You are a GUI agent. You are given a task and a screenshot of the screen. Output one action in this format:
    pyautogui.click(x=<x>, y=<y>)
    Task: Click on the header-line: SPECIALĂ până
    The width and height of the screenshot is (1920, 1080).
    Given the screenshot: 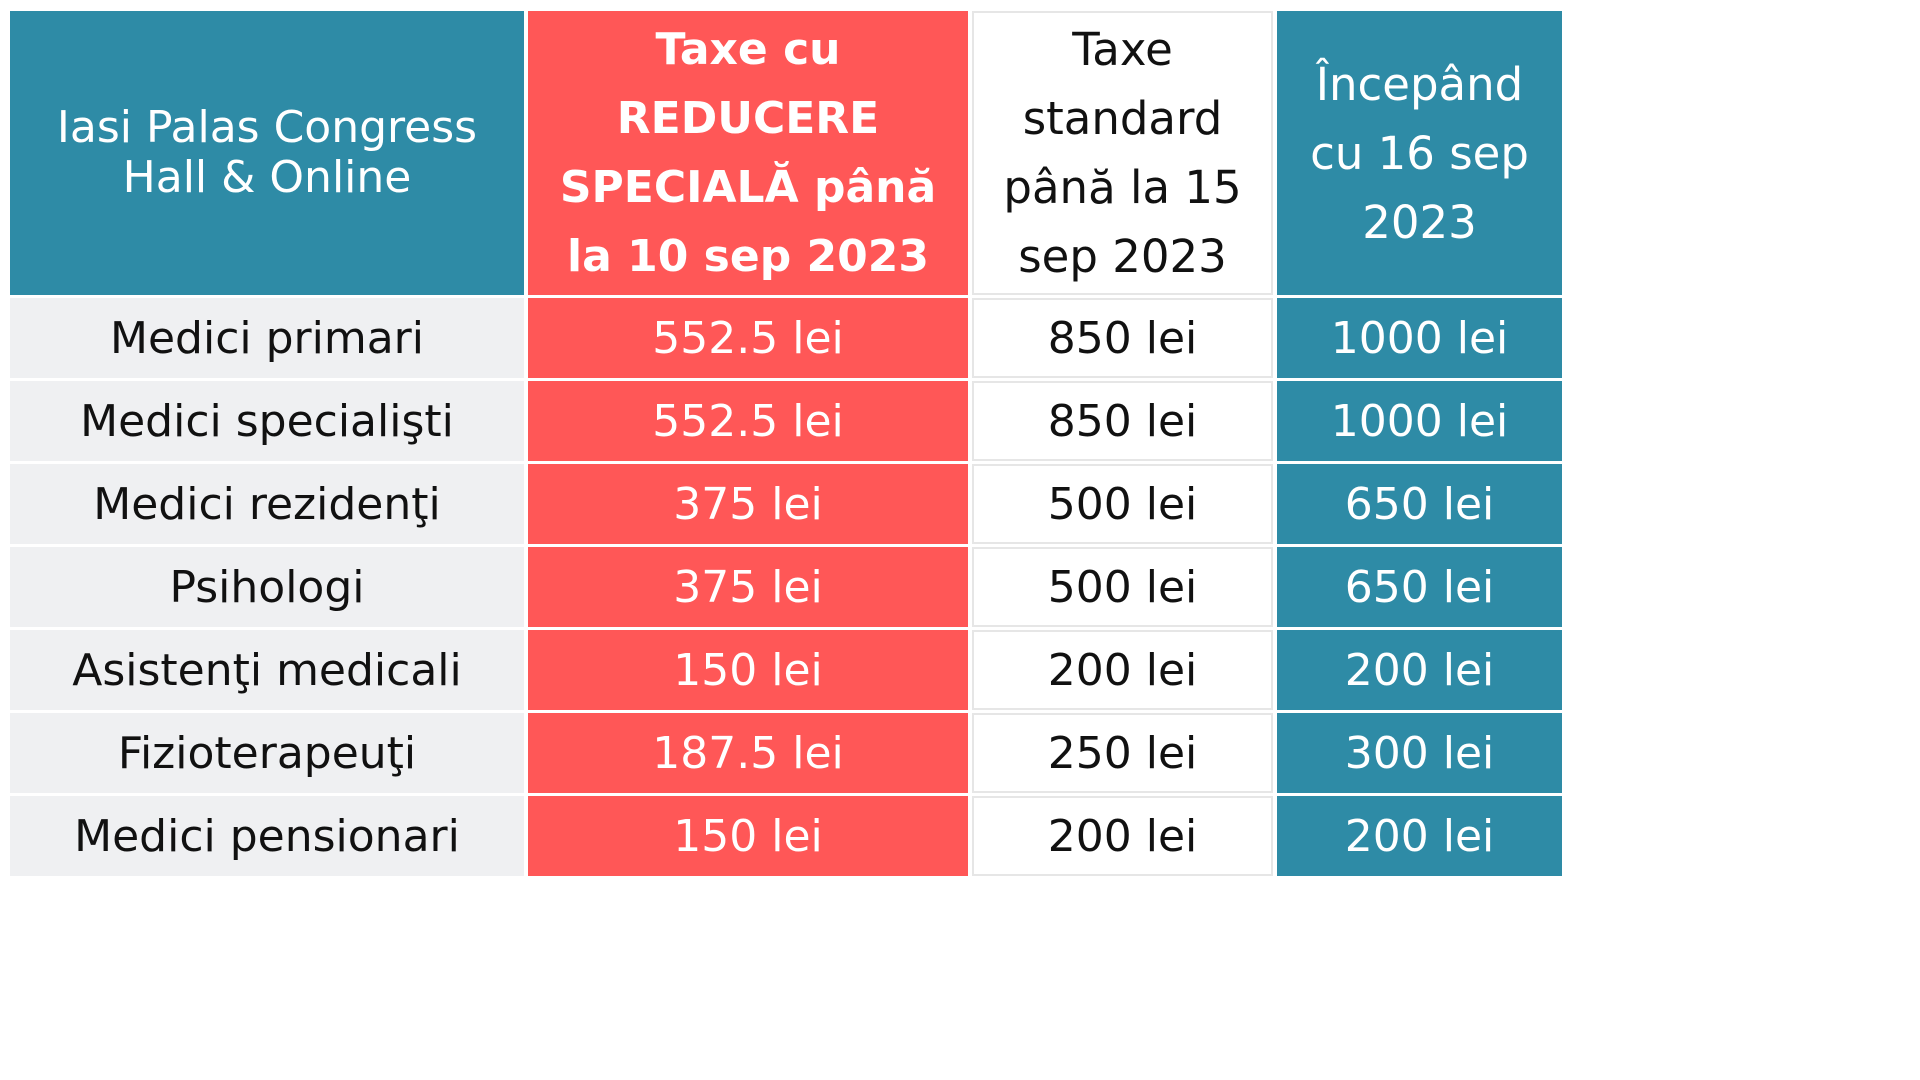 What is the action you would take?
    pyautogui.click(x=748, y=187)
    